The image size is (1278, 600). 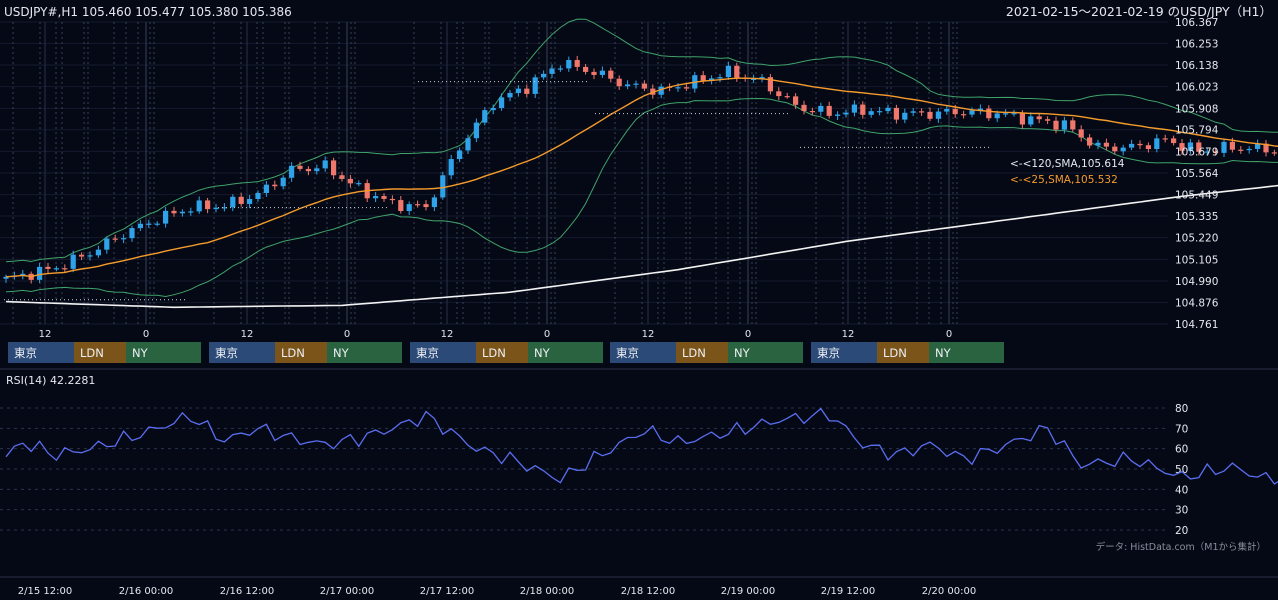 What do you see at coordinates (1067, 164) in the screenshot?
I see `sma120-label: <-<120,SMA,105.614` at bounding box center [1067, 164].